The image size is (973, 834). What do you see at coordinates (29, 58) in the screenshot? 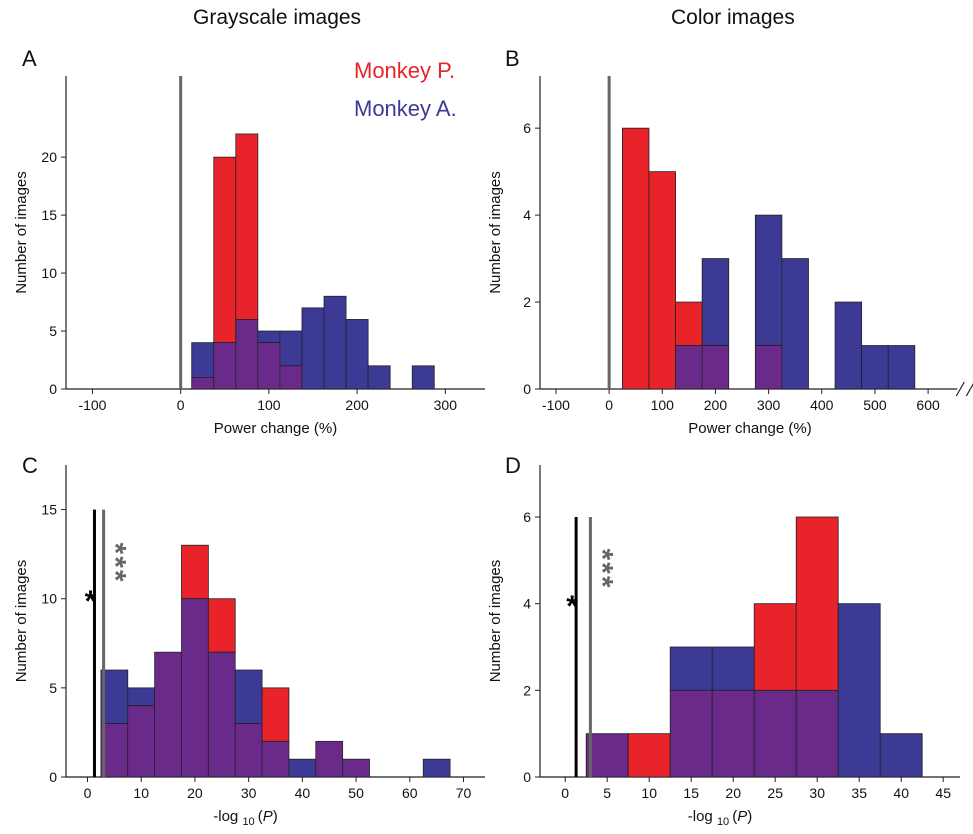
I see `panel-letter-a: A` at bounding box center [29, 58].